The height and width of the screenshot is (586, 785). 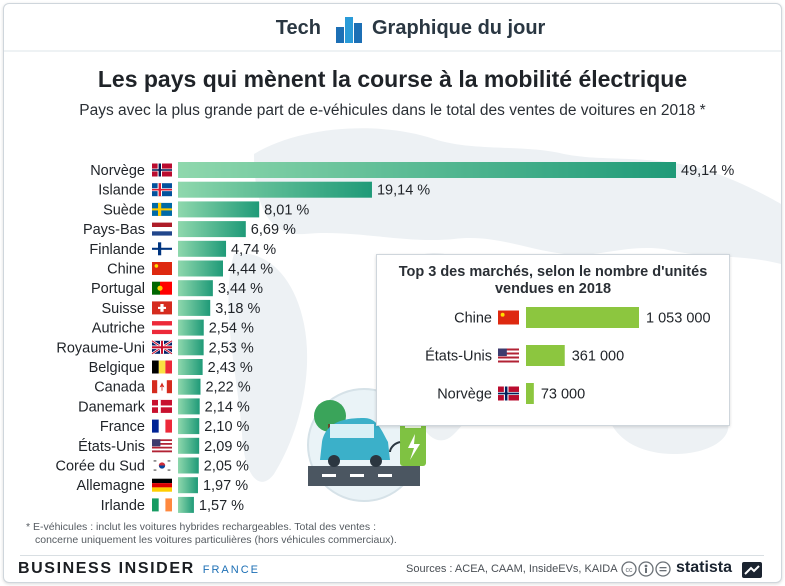 What do you see at coordinates (253, 250) in the screenshot?
I see `value-label: 4,74 %` at bounding box center [253, 250].